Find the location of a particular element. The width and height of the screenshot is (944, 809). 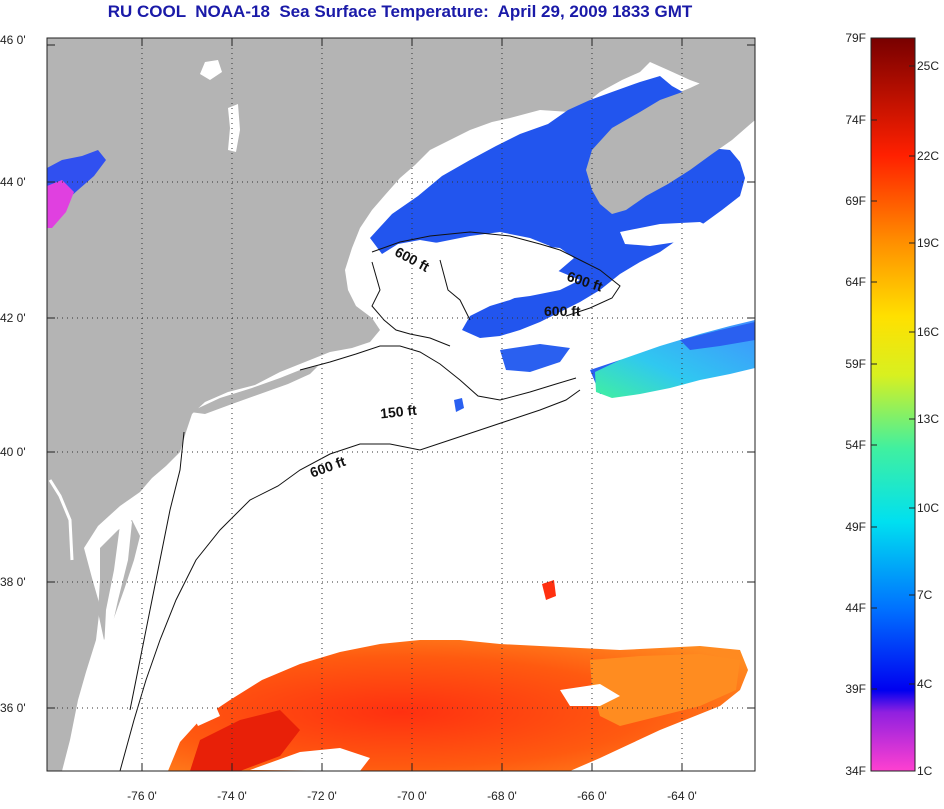

colorbar-c-label: 19C is located at coordinates (928, 243).